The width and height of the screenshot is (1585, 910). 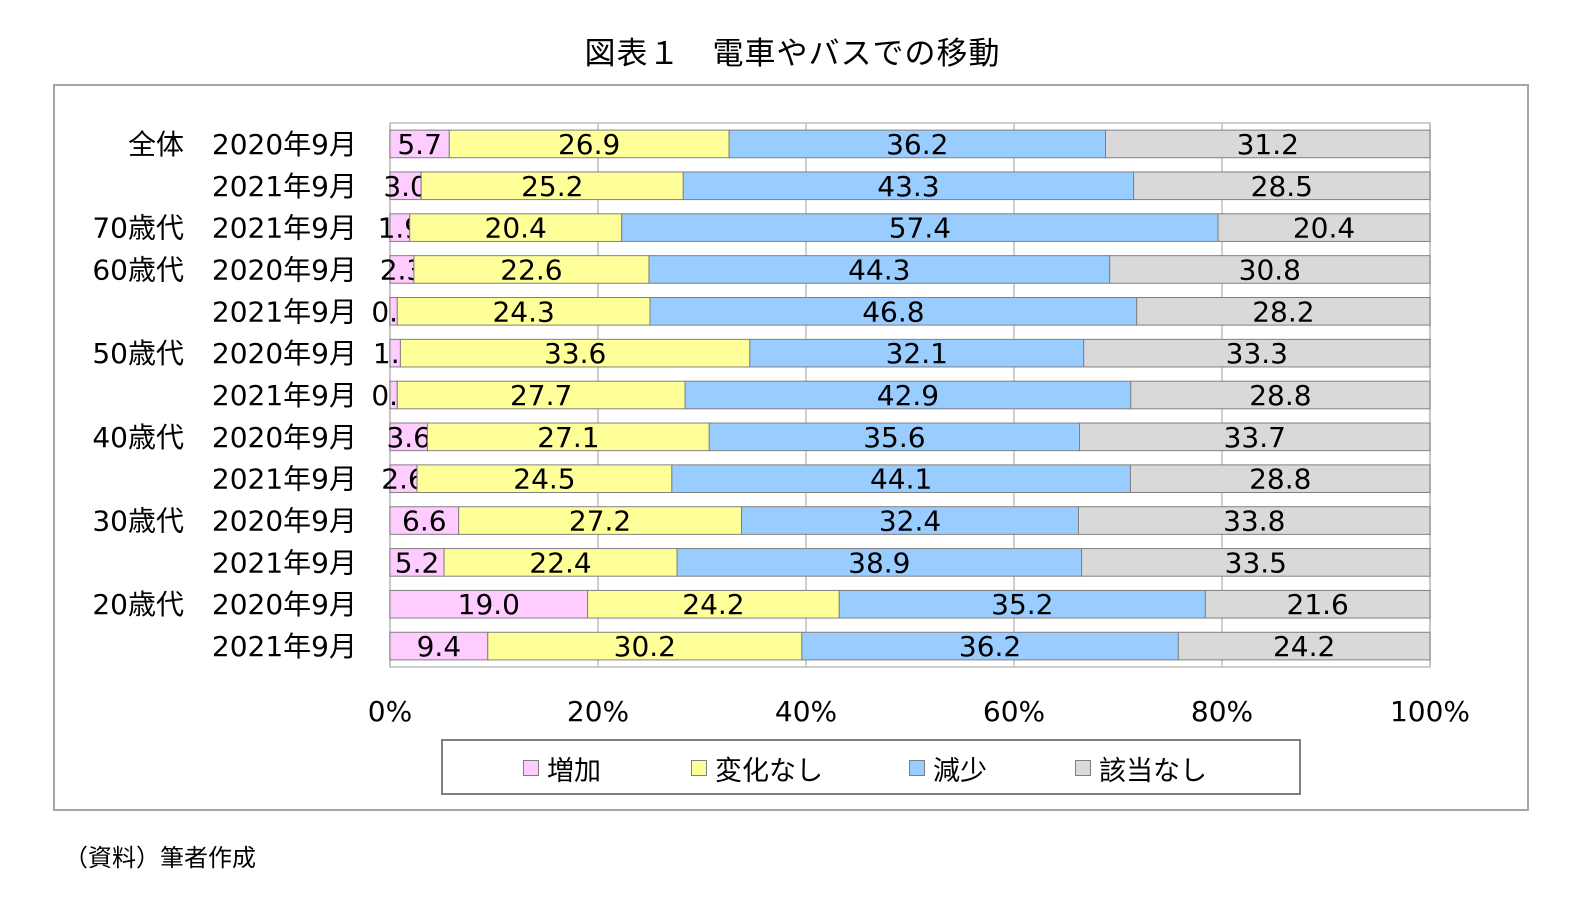 What do you see at coordinates (1083, 768) in the screenshot?
I see `legend-swatch-not-applicable` at bounding box center [1083, 768].